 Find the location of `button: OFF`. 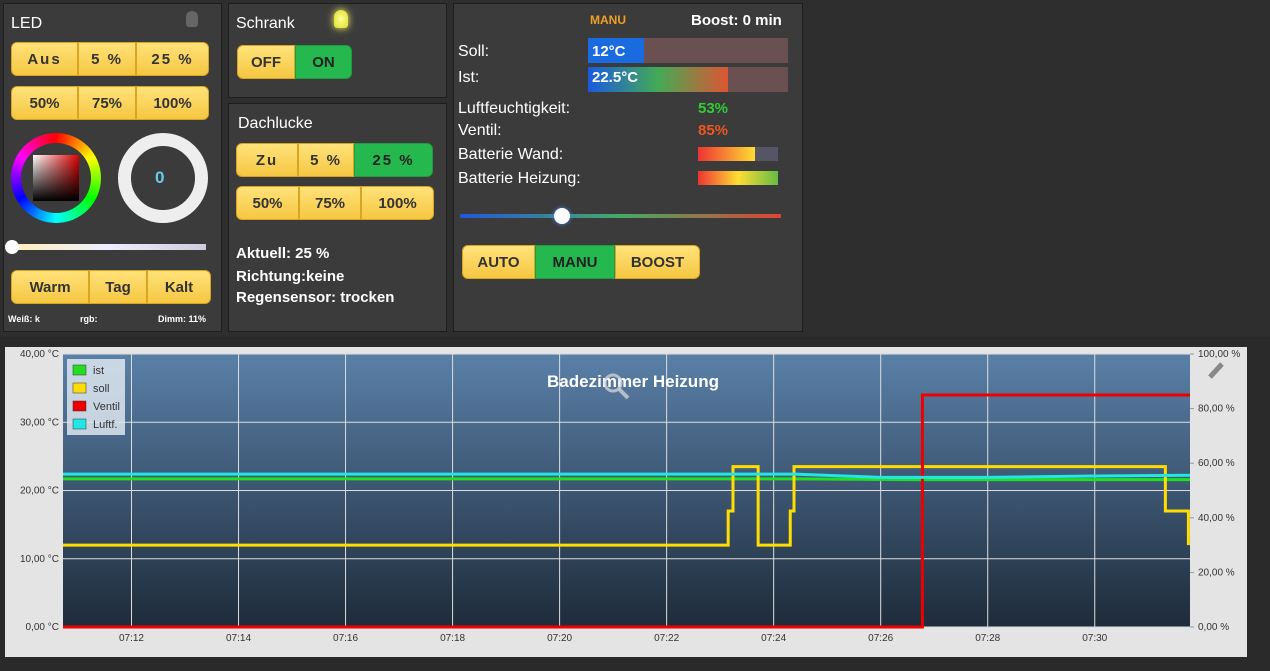

button: OFF is located at coordinates (266, 62).